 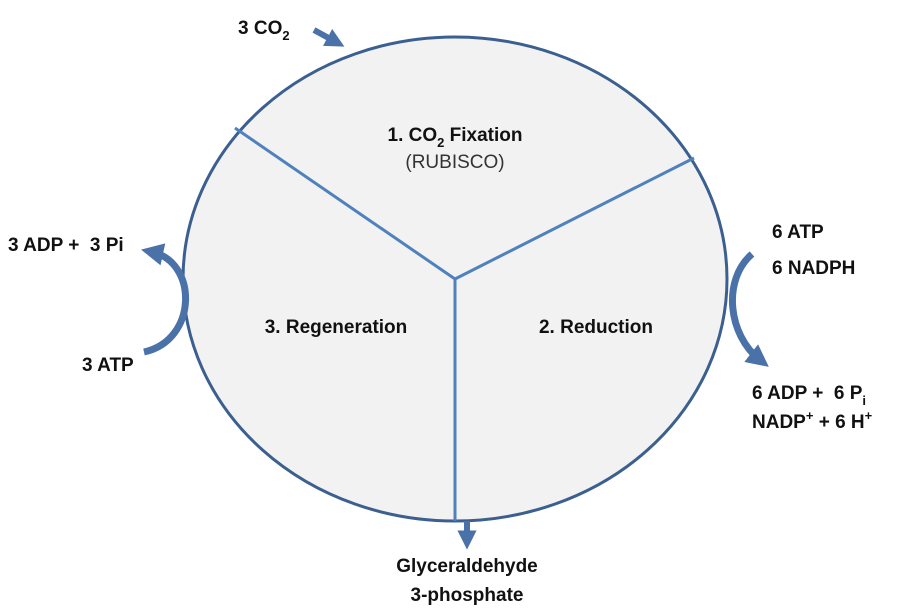 I want to click on text-run: NADP, so click(x=779, y=422).